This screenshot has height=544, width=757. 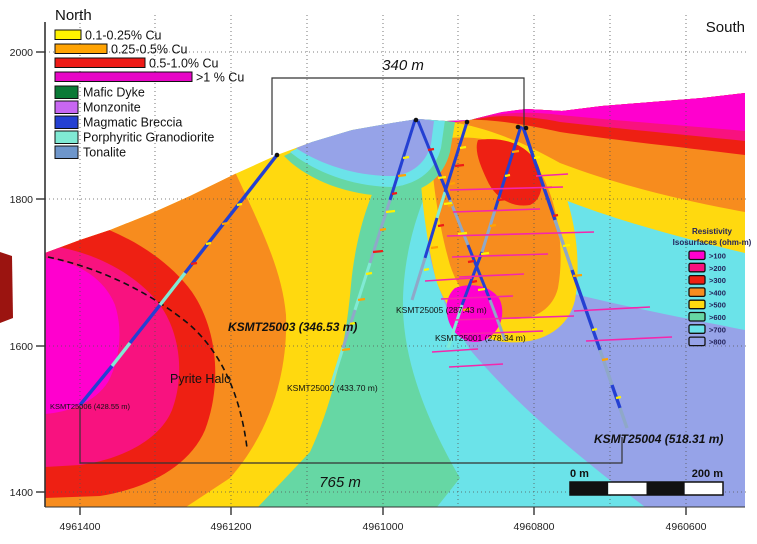 What do you see at coordinates (403, 65) in the screenshot?
I see `measurement-top-label: 340 m` at bounding box center [403, 65].